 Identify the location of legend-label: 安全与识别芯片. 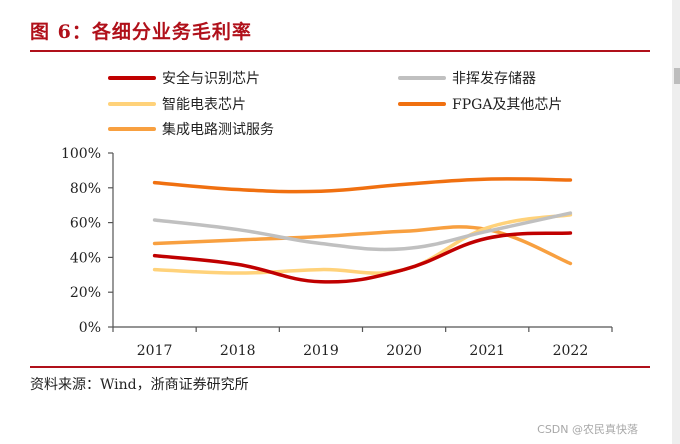
(211, 79).